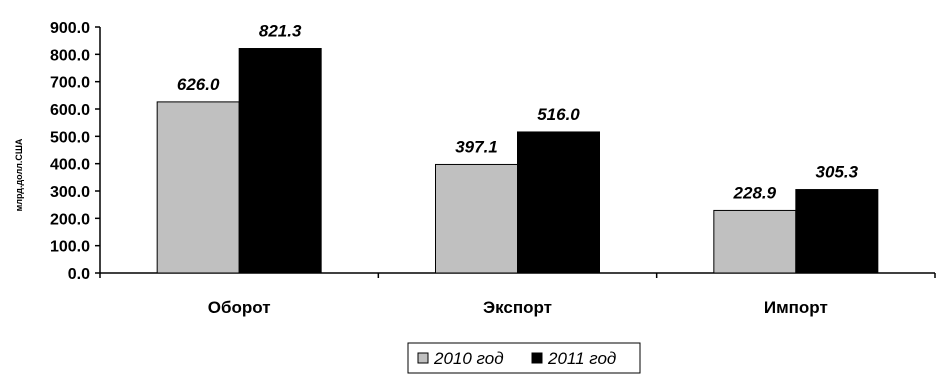 The height and width of the screenshot is (377, 938). What do you see at coordinates (79, 274) in the screenshot?
I see `y-tick-label: 0.0` at bounding box center [79, 274].